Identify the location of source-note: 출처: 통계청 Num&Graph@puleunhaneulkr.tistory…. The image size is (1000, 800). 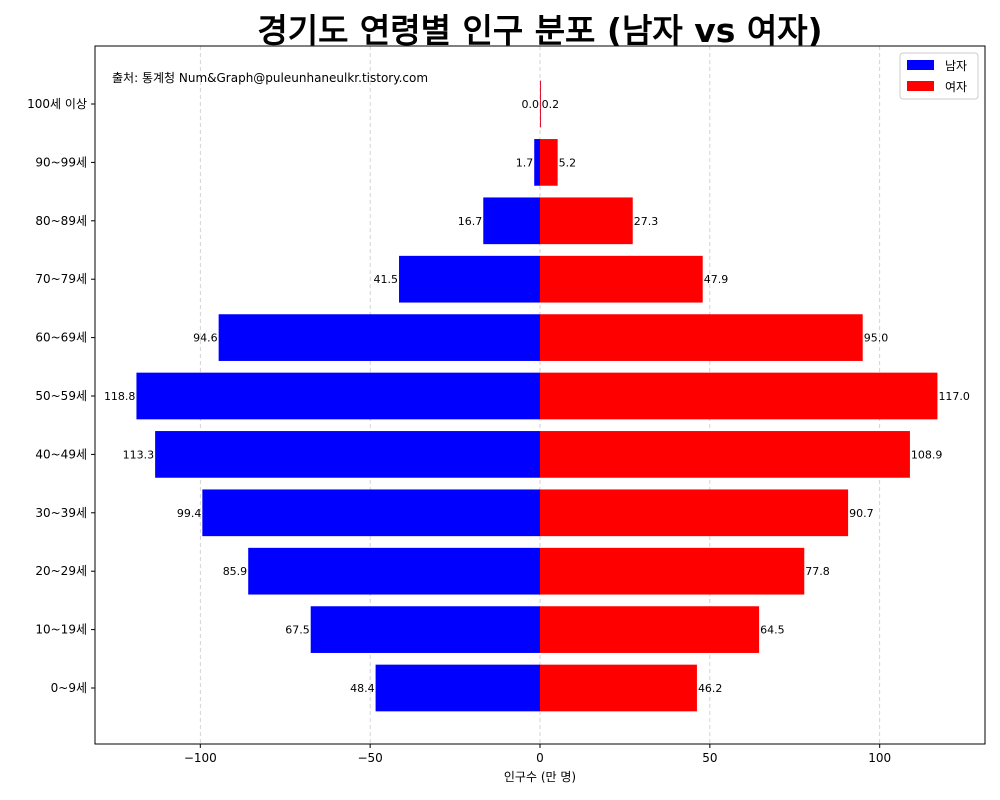
(270, 78).